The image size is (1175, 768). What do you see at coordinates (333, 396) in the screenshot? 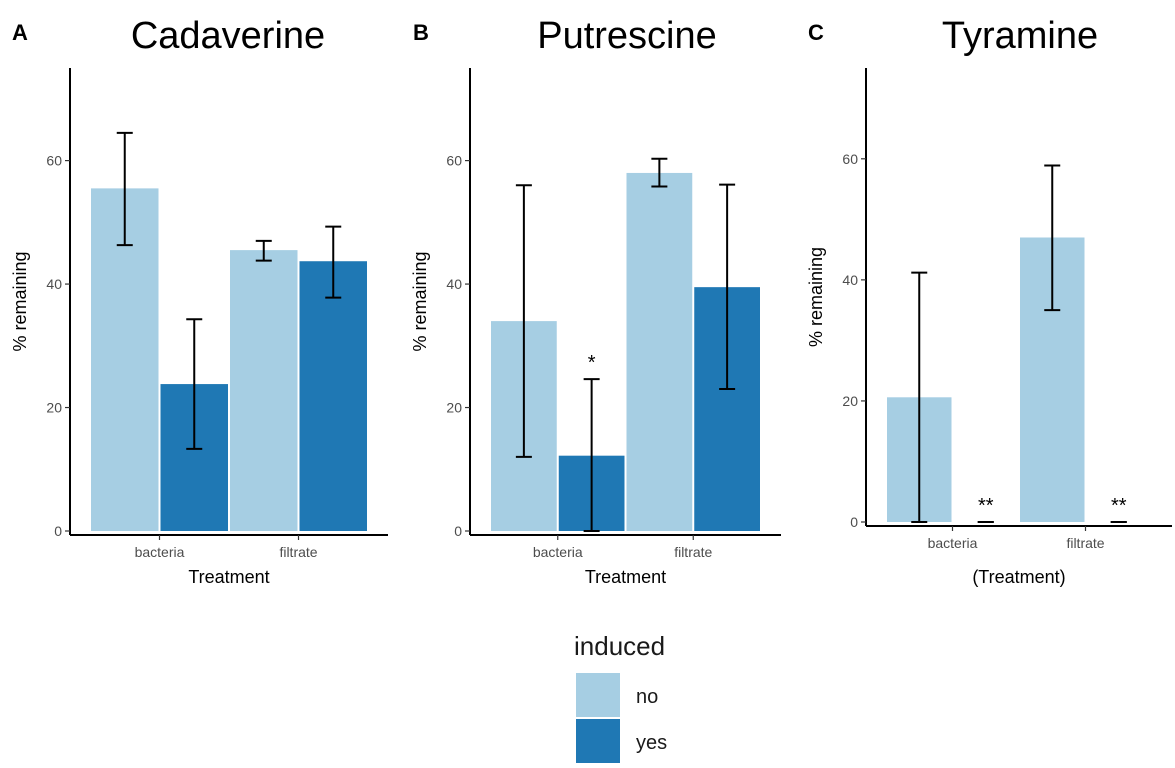
I see `bar-yes-filtrate` at bounding box center [333, 396].